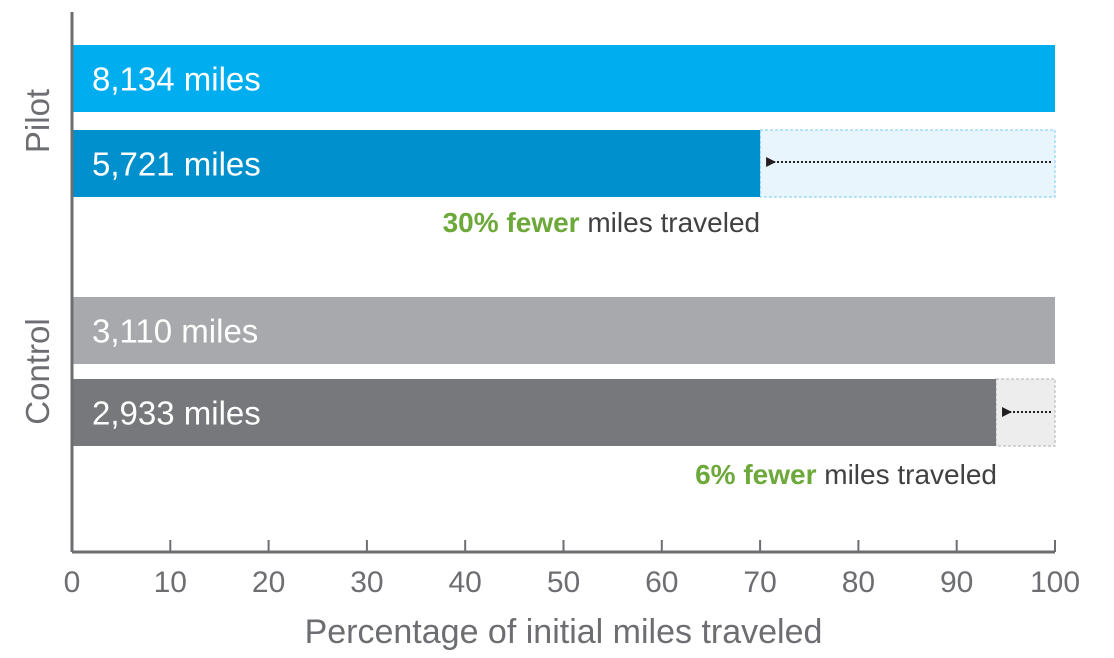 Image resolution: width=1114 pixels, height=658 pixels. What do you see at coordinates (176, 164) in the screenshot?
I see `pilot-bar-2-label: 5,721 miles` at bounding box center [176, 164].